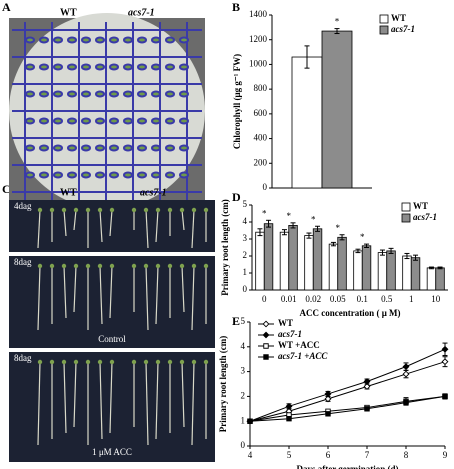 This screenshot has height=469, width=454. I want to click on stage-label: 4dag, so click(23, 206).